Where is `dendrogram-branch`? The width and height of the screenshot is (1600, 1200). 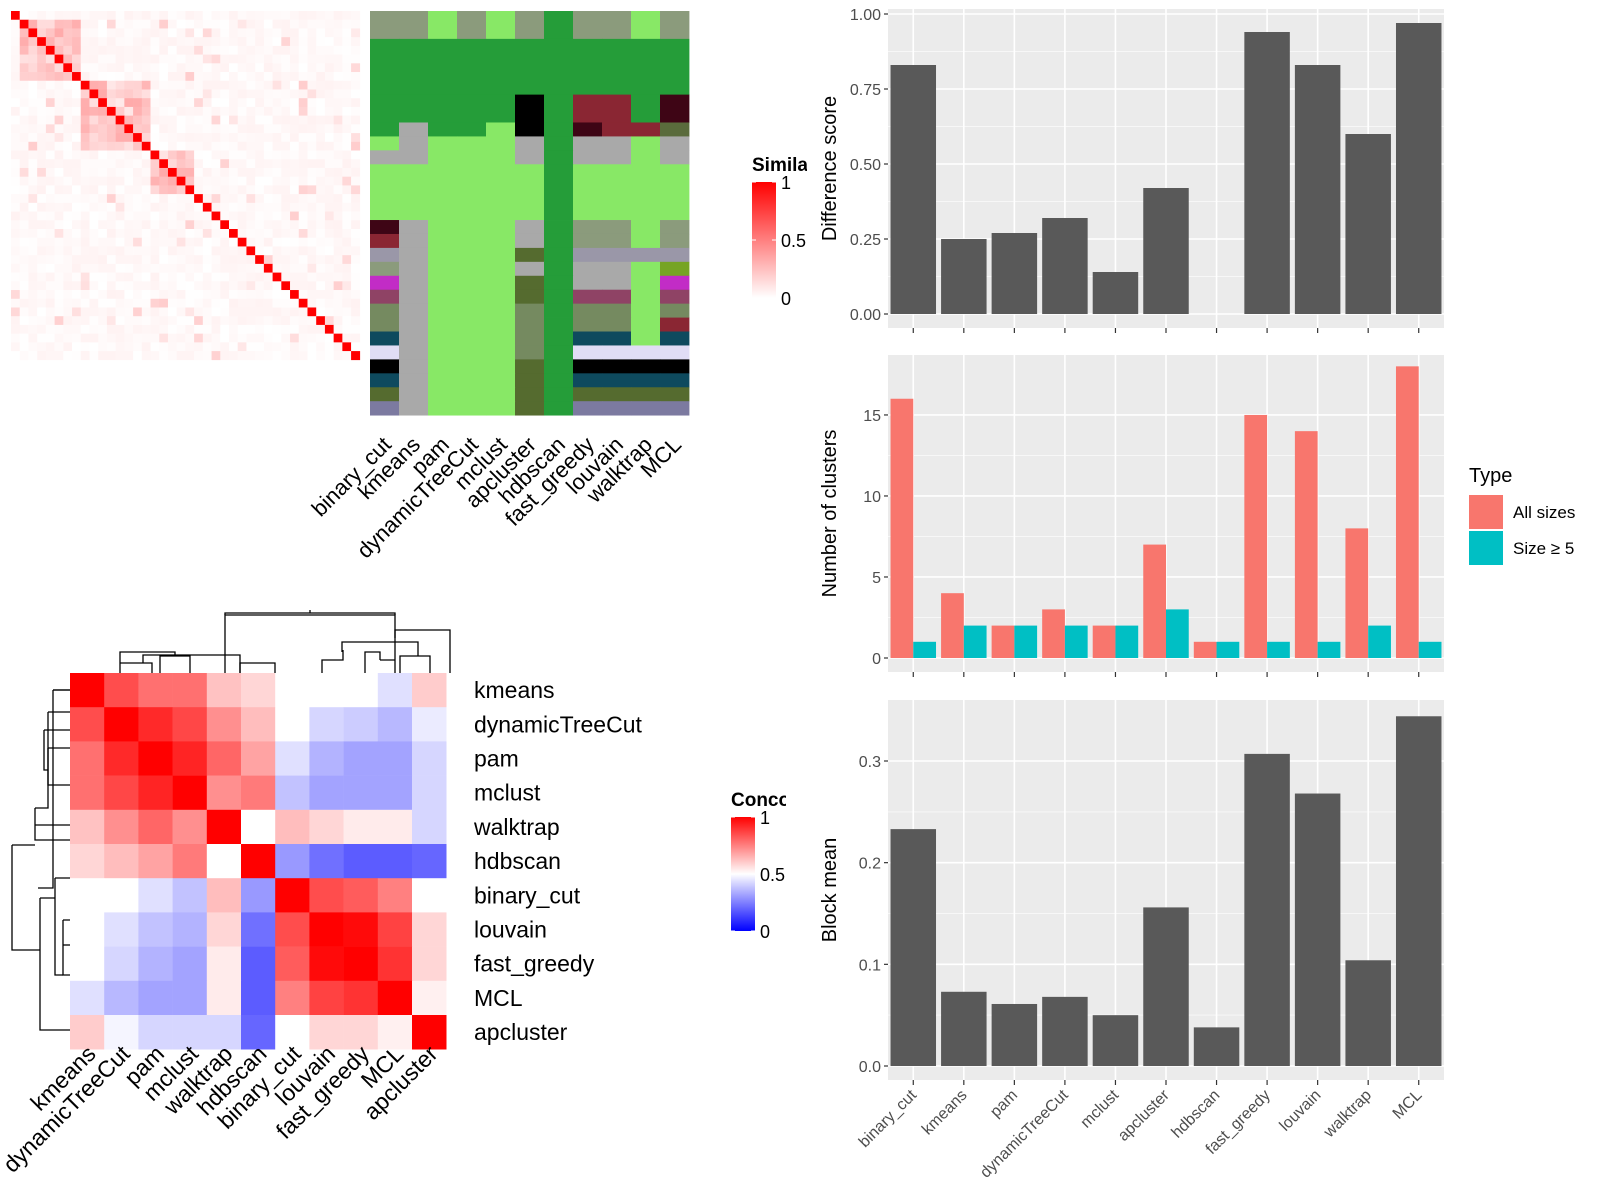 dendrogram-branch is located at coordinates (136, 667).